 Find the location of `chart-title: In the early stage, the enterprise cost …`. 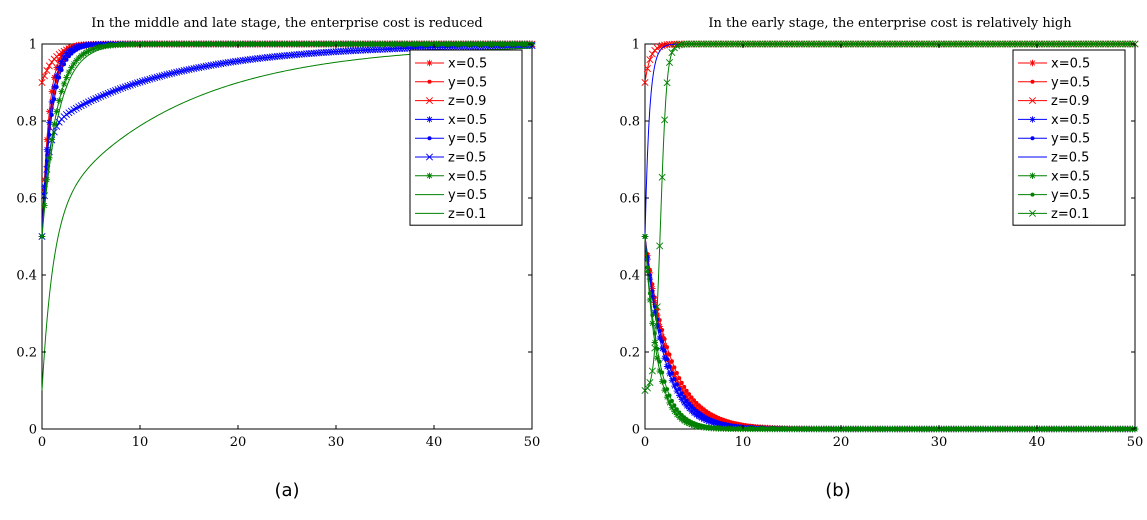

chart-title: In the early stage, the enterprise cost … is located at coordinates (890, 23).